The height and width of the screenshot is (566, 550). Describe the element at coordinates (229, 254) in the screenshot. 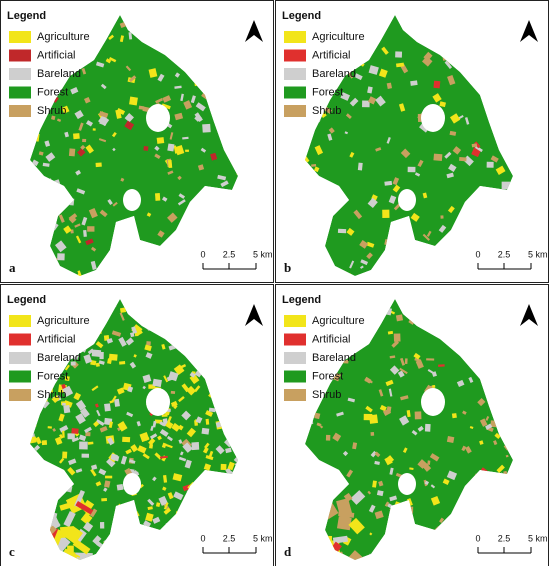

I see `scale-label: 2.5` at that location.